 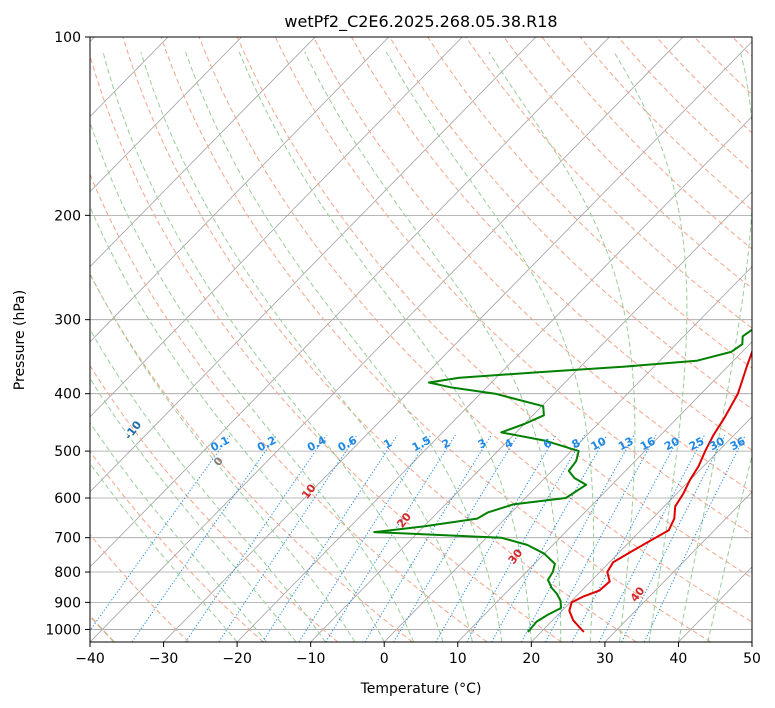 I want to click on temperature-line, so click(x=660, y=491).